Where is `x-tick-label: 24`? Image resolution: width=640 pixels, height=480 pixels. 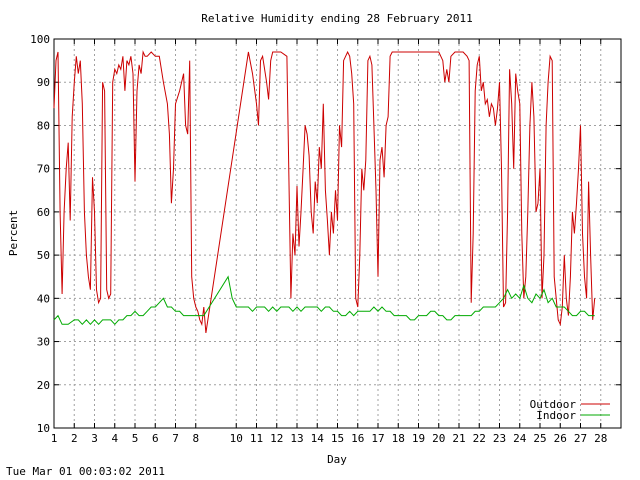
x-tick-label: 24 is located at coordinates (520, 438).